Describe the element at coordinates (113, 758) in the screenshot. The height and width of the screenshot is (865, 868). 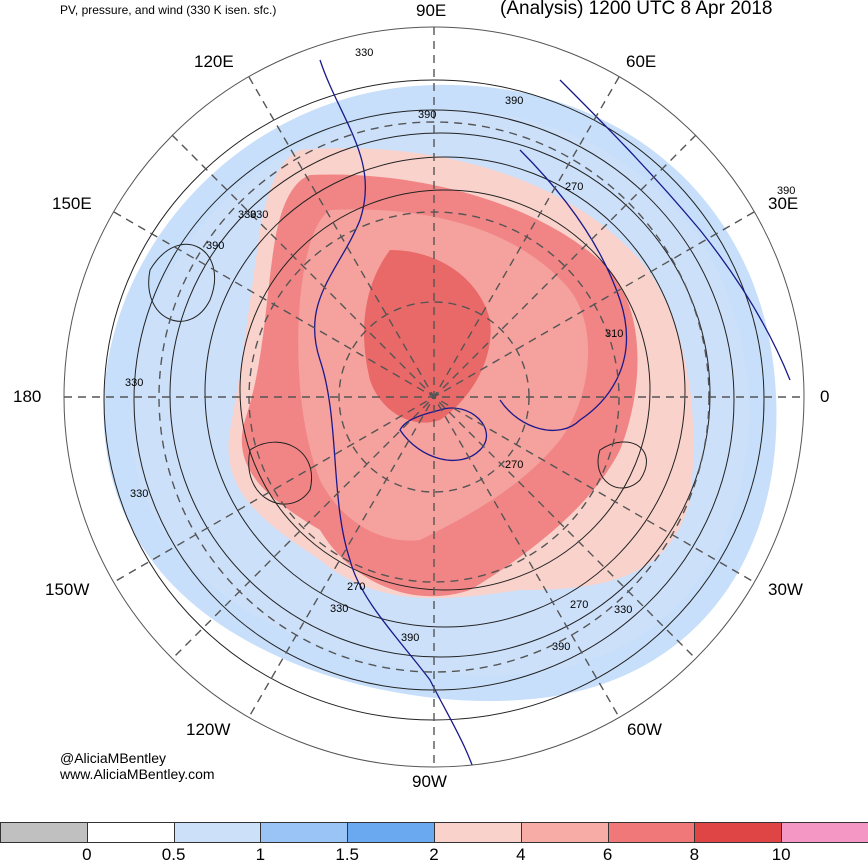
I see `credit-handle: @AliciaMBentley` at that location.